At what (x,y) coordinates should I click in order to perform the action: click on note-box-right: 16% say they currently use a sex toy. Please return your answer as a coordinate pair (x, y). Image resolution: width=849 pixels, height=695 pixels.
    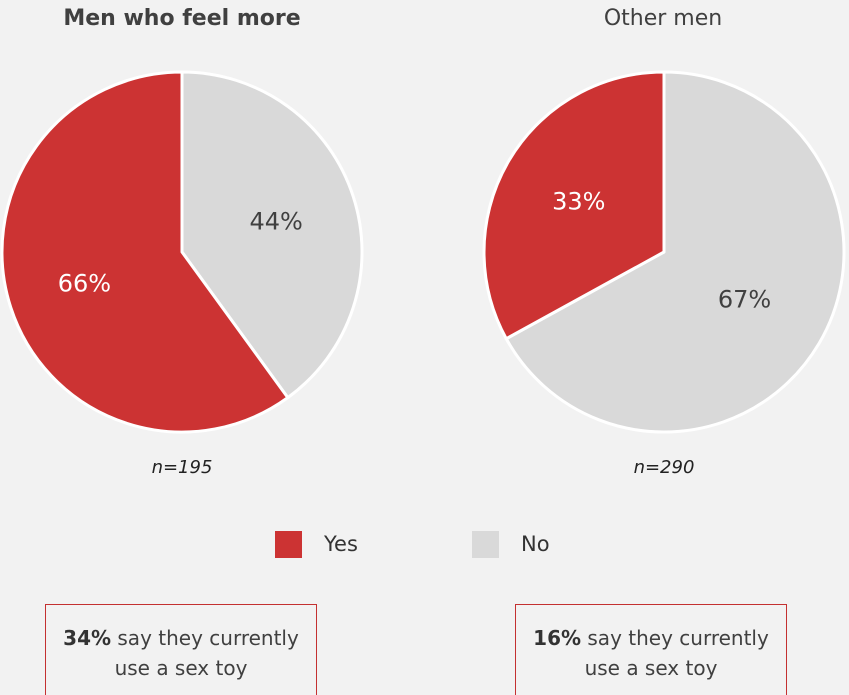
    Looking at the image, I should click on (651, 649).